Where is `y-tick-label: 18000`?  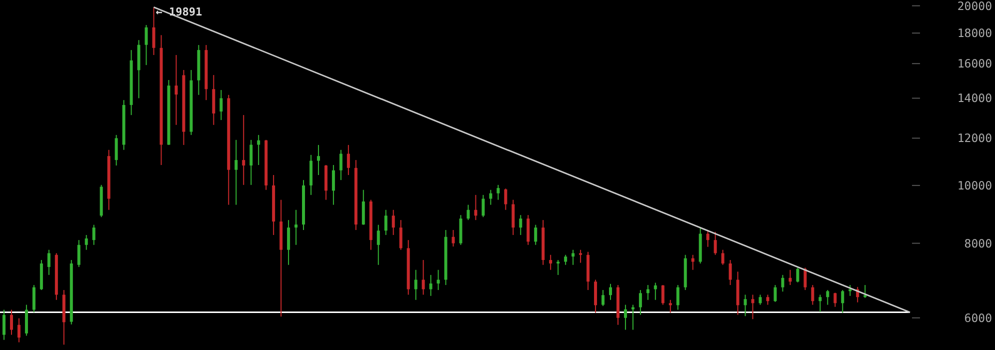
y-tick-label: 18000 is located at coordinates (974, 33).